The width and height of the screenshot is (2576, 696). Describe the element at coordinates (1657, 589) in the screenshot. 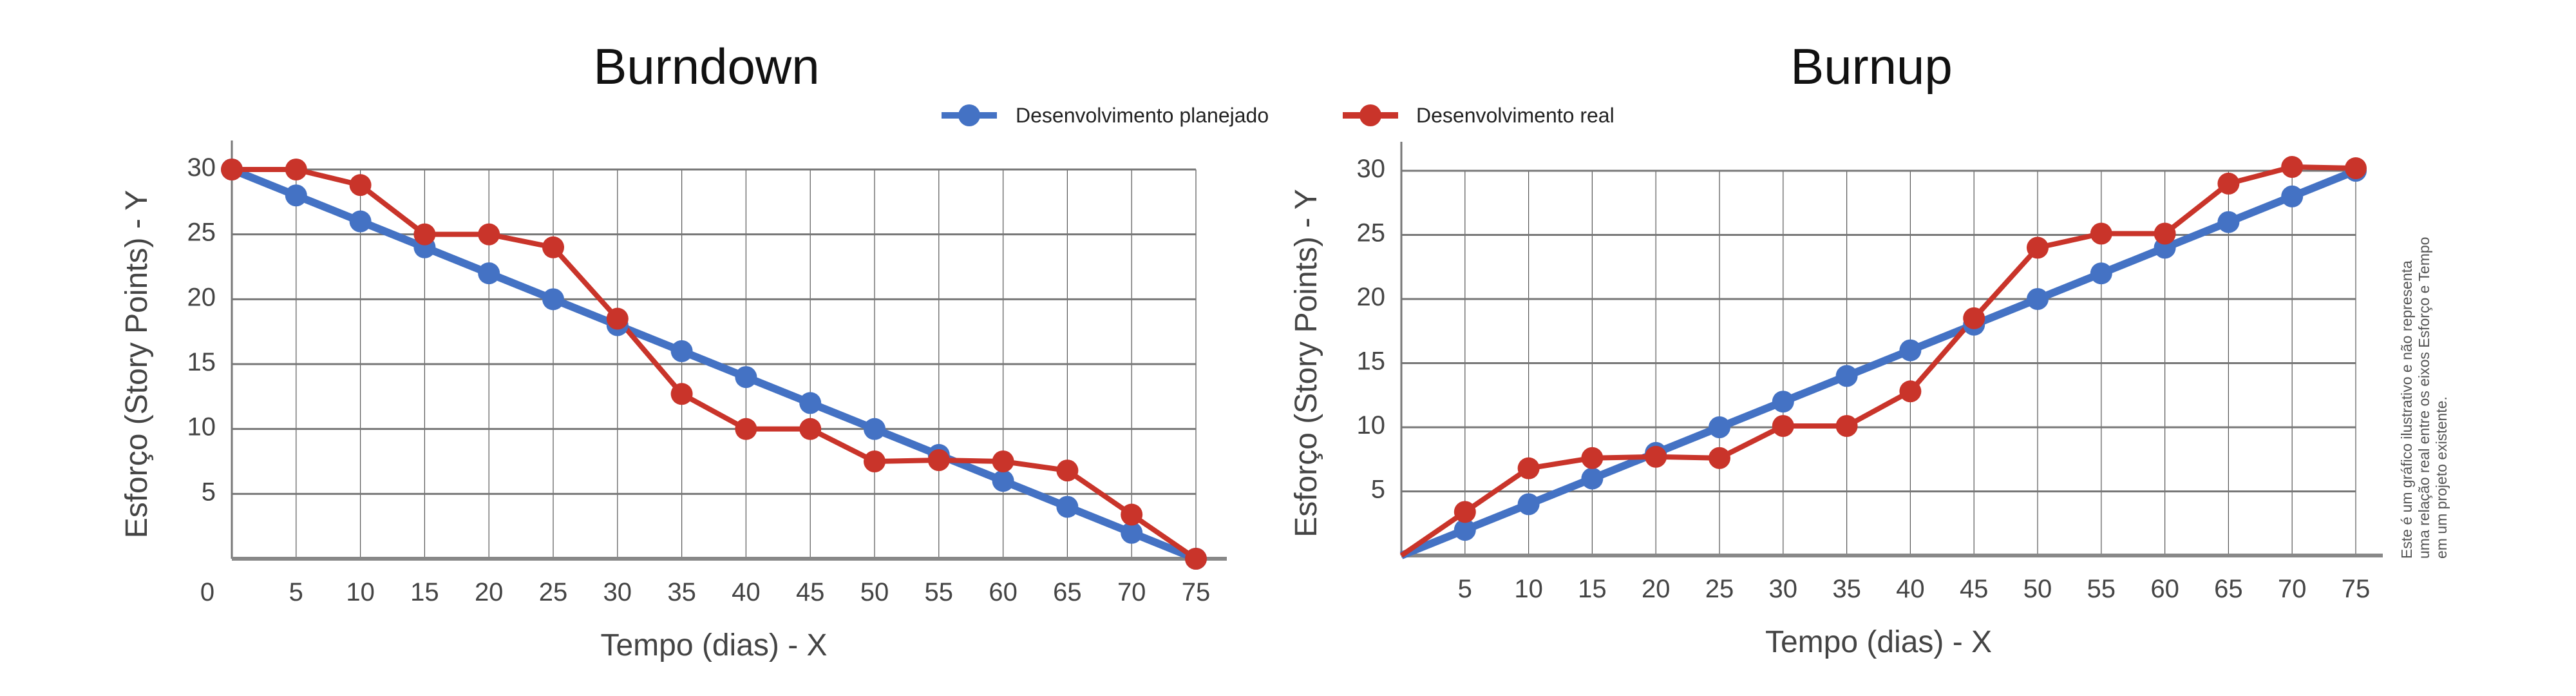

I see `x-tick-label: 20` at that location.